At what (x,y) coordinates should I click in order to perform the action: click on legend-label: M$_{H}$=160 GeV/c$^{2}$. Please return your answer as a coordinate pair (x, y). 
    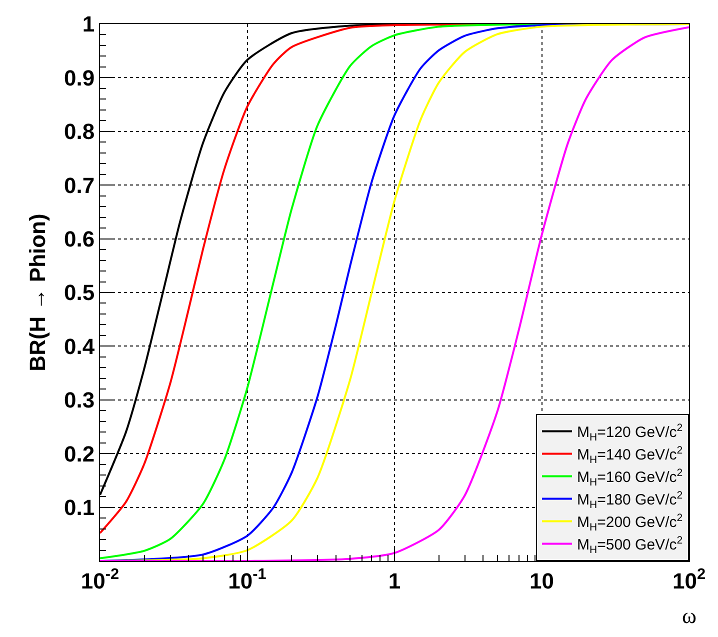
    Looking at the image, I should click on (630, 477).